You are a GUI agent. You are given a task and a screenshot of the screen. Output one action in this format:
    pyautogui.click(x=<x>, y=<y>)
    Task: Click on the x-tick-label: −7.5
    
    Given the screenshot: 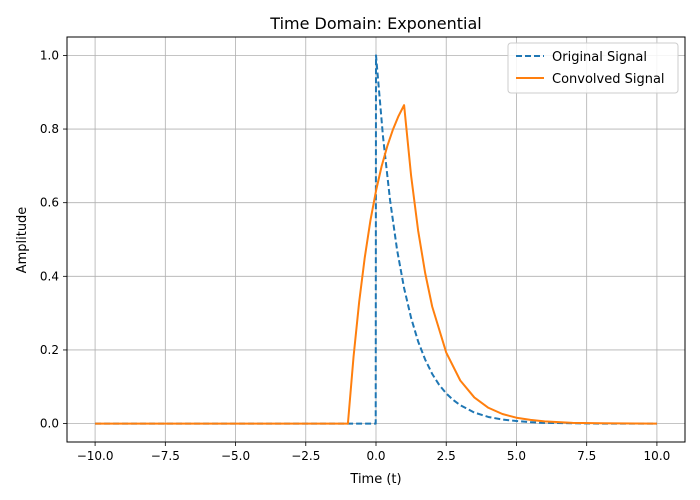 What is the action you would take?
    pyautogui.click(x=165, y=456)
    